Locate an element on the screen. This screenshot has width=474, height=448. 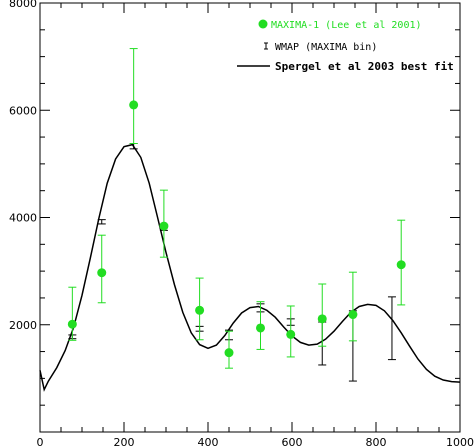
x-tick-label: 800 is located at coordinates (376, 442).